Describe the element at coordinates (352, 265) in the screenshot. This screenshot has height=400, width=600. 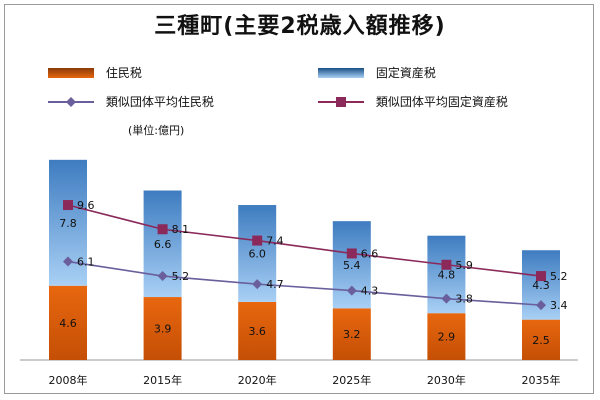
I see `data-label-property-tax: 5.4` at that location.